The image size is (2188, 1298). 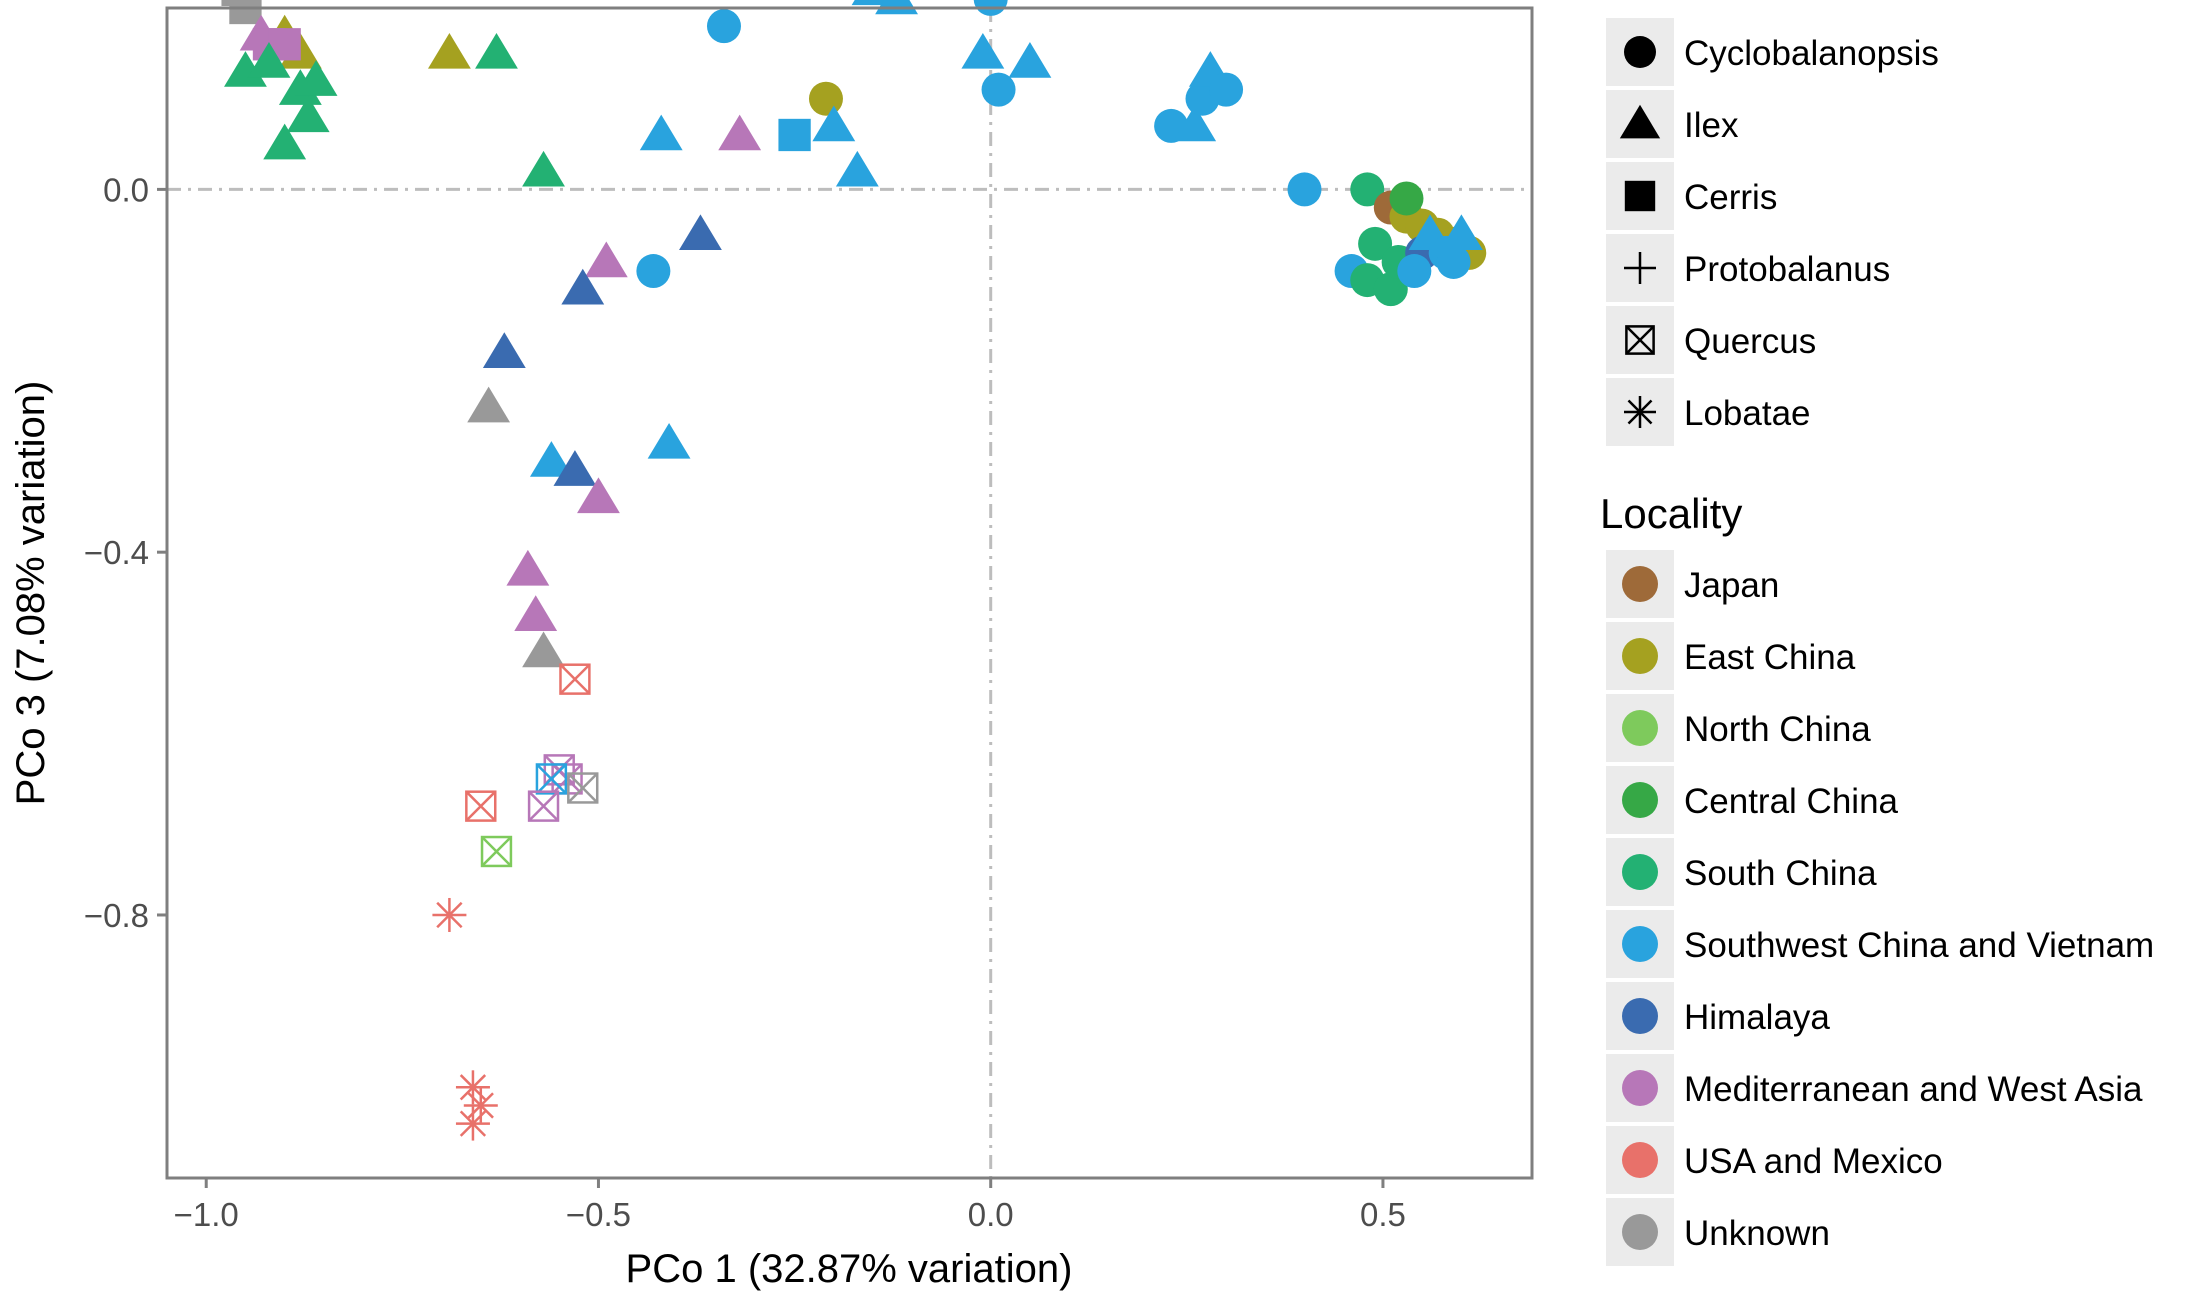 I want to click on x-axis-title: PCo 1 (32.87% variation), so click(x=849, y=1269).